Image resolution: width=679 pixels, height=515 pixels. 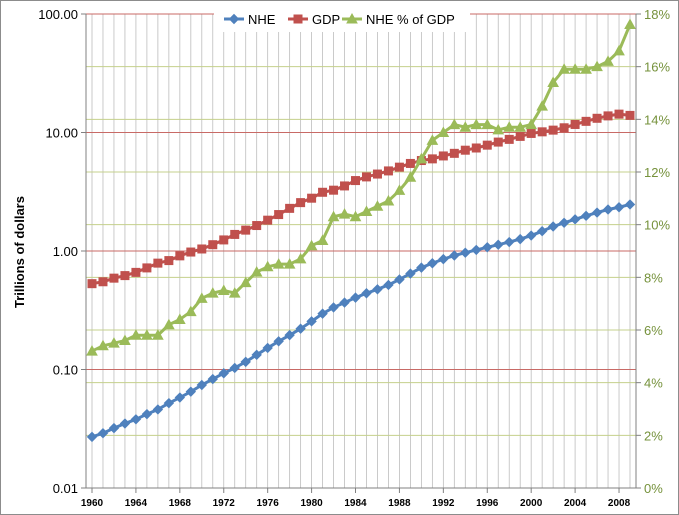 I want to click on legend: NHE GDP NHE % of GDP, so click(x=342, y=19).